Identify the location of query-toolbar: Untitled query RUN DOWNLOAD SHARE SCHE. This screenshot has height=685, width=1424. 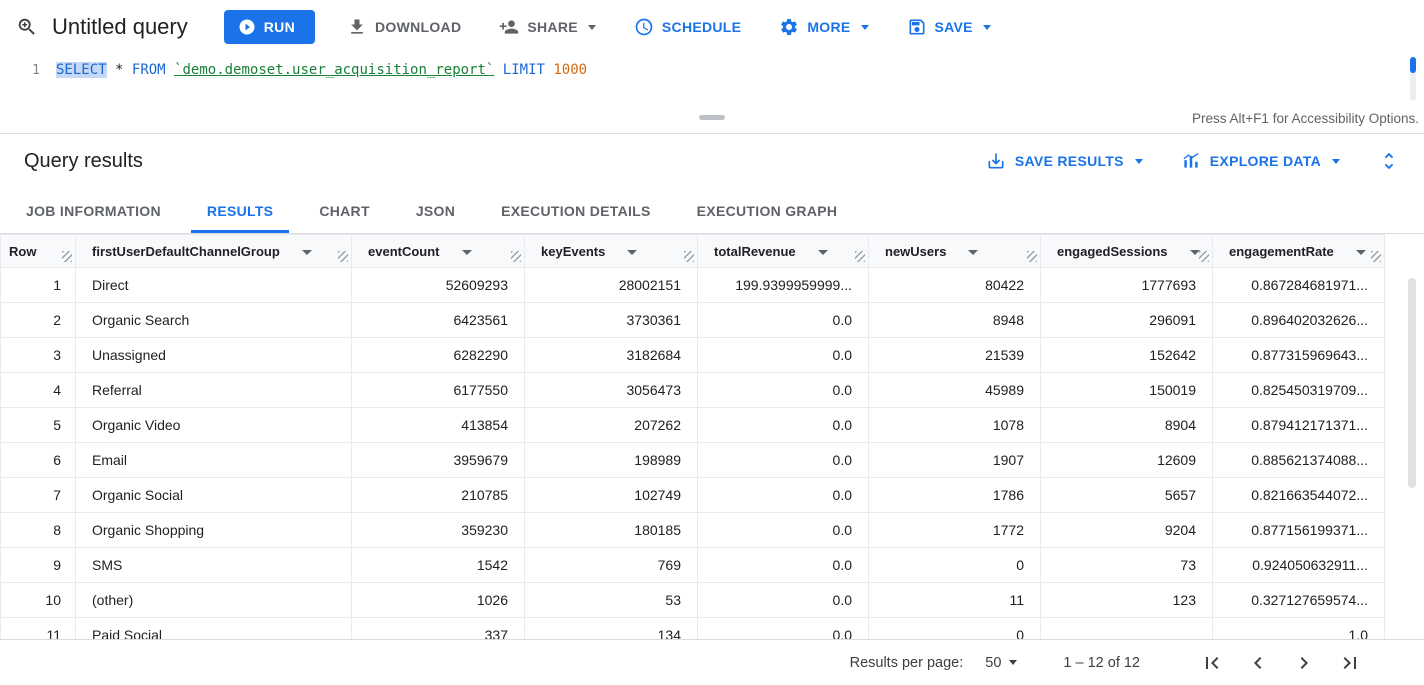
(712, 27).